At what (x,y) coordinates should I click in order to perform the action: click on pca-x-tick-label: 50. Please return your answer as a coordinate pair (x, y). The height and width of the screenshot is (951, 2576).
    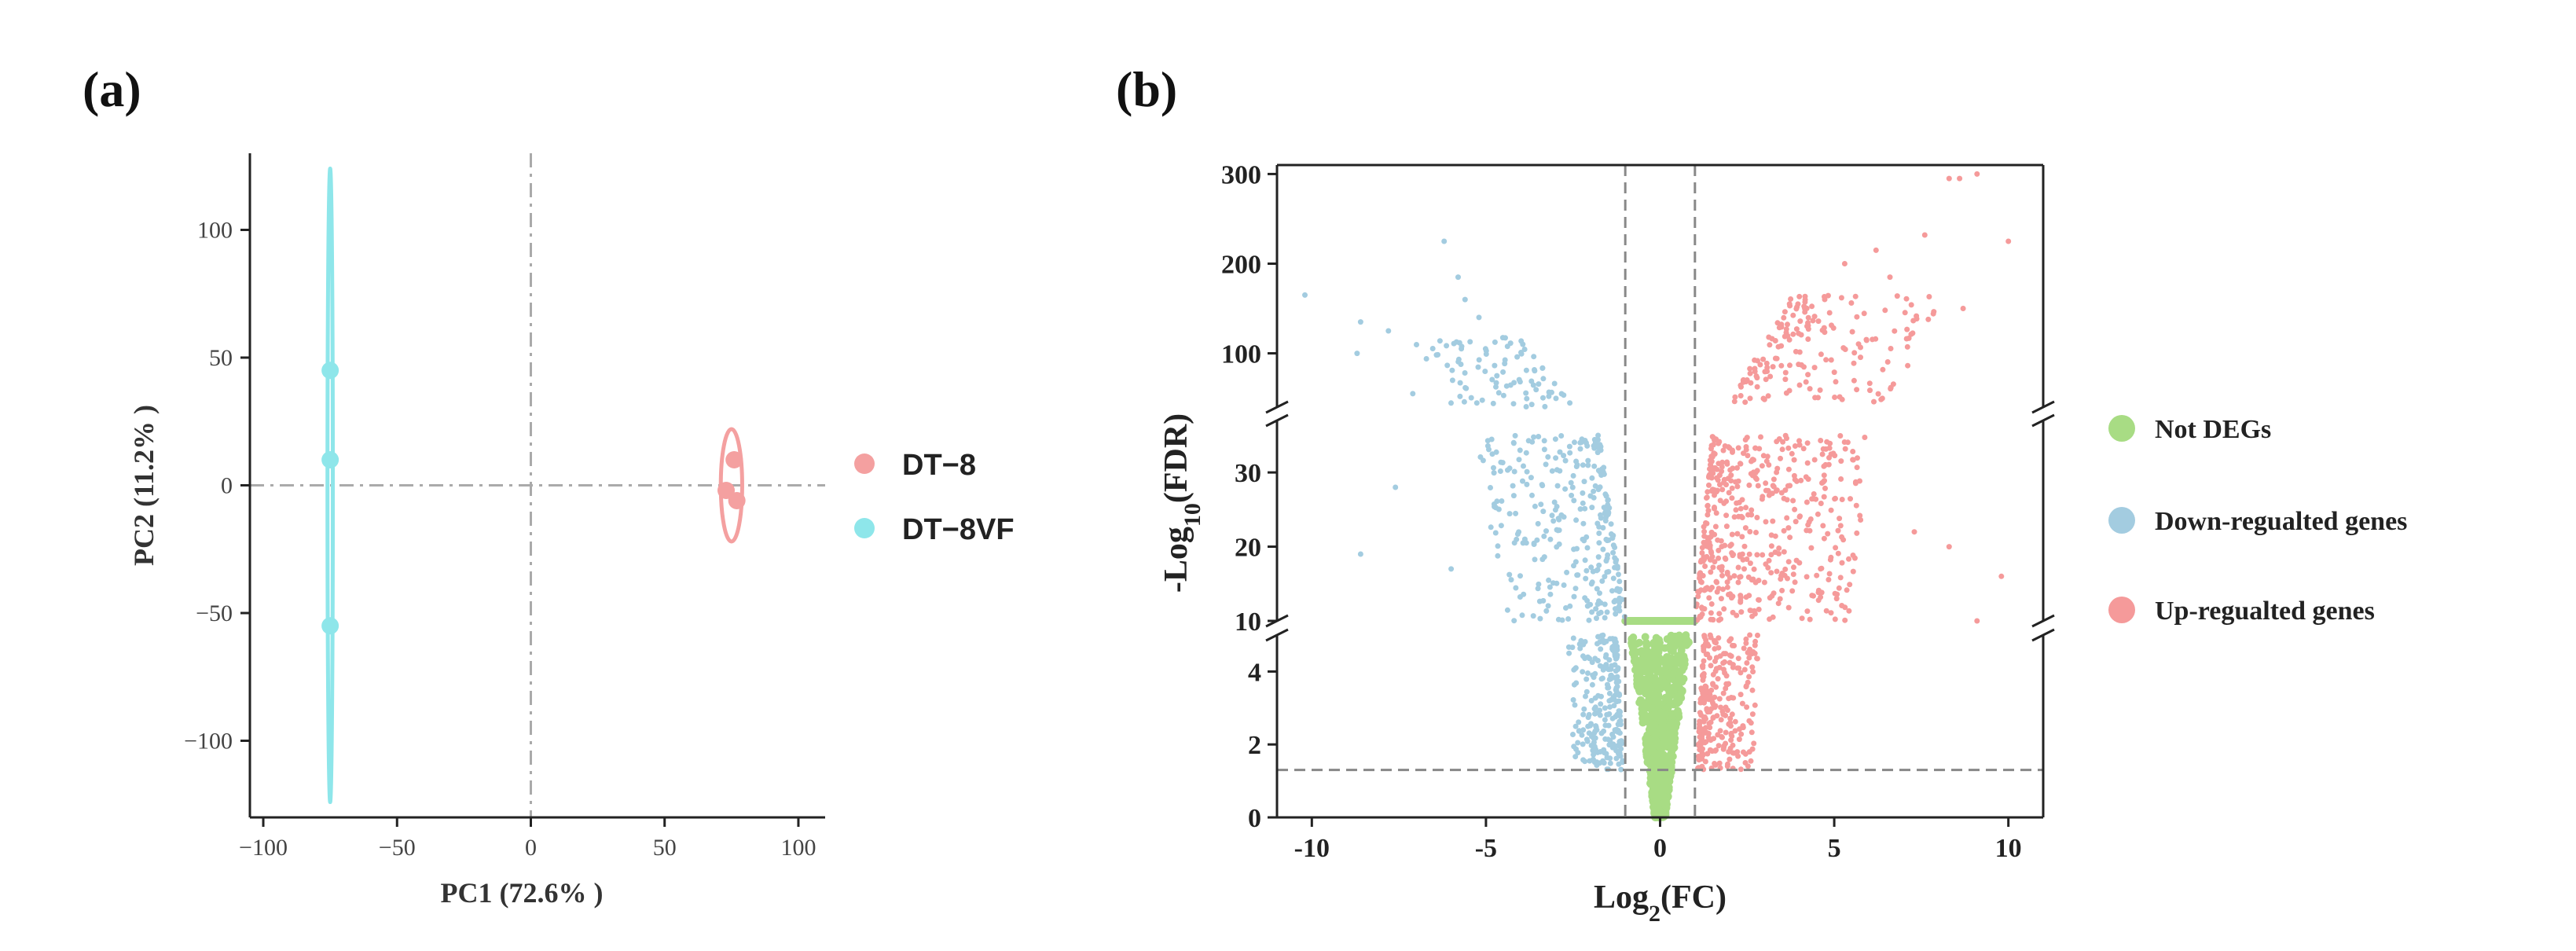
    Looking at the image, I should click on (665, 848).